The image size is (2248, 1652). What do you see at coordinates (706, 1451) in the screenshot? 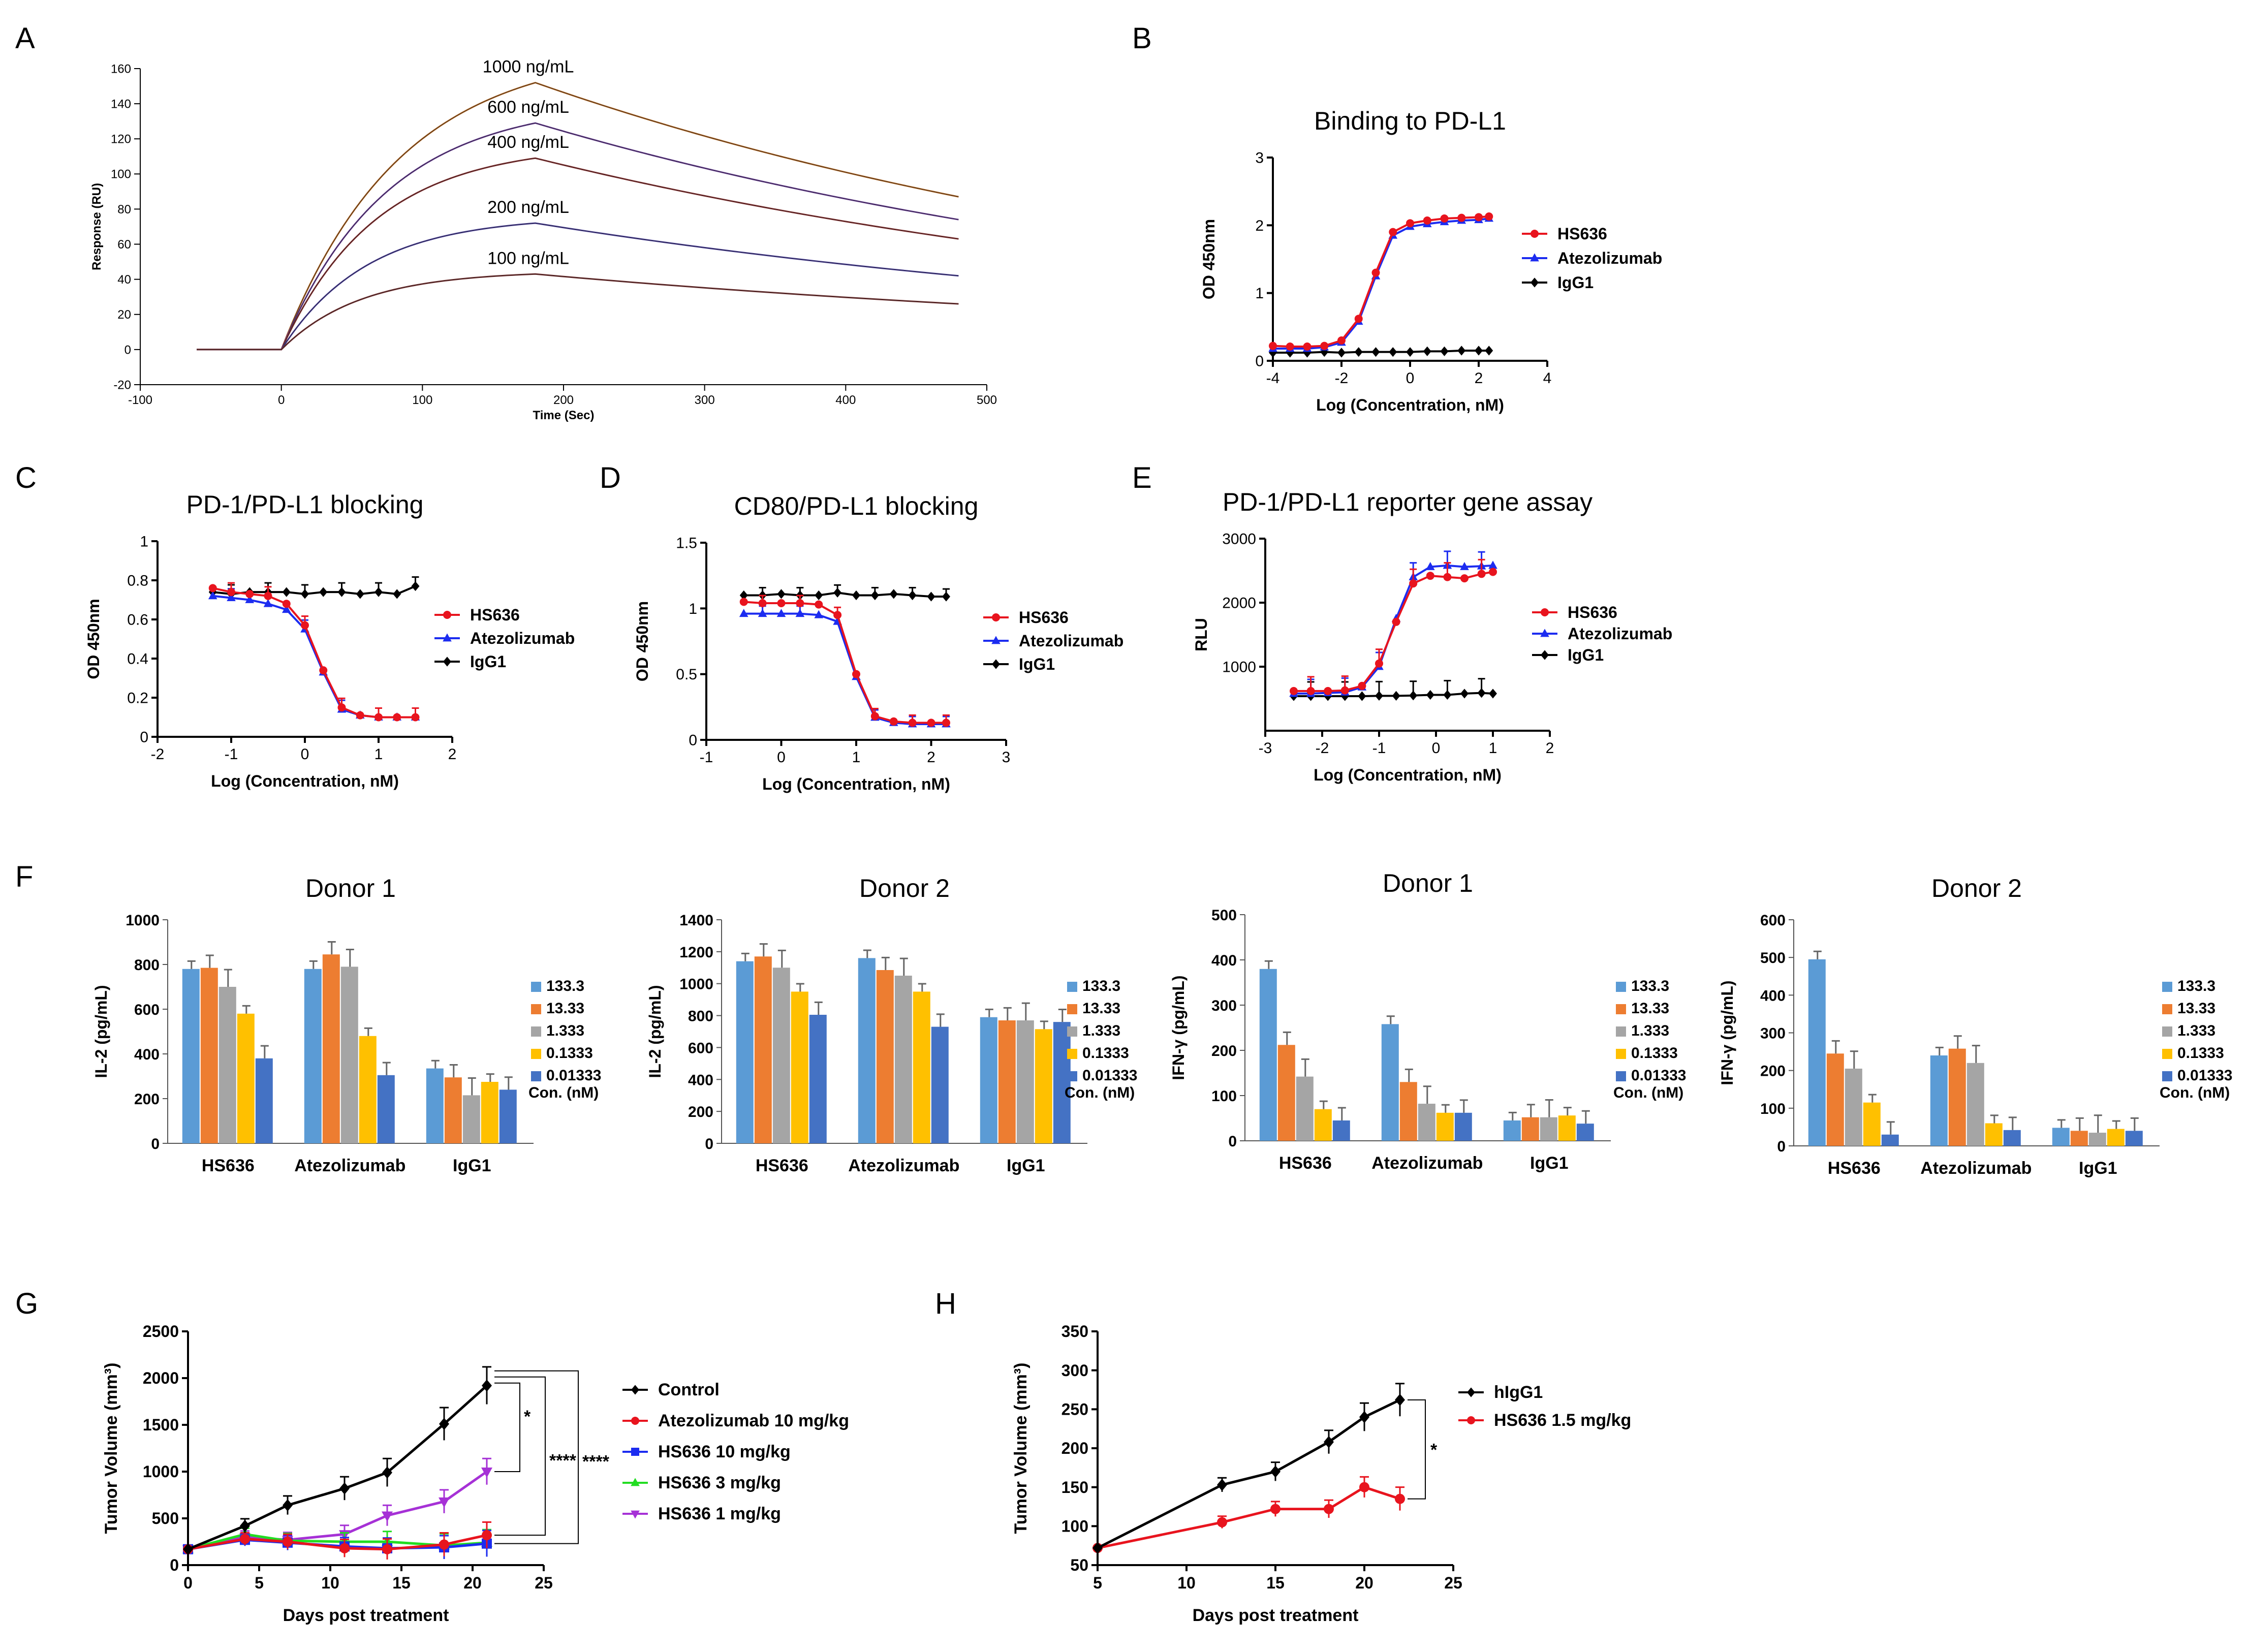
I see `legend-item: HS636 10 mg/kg` at bounding box center [706, 1451].